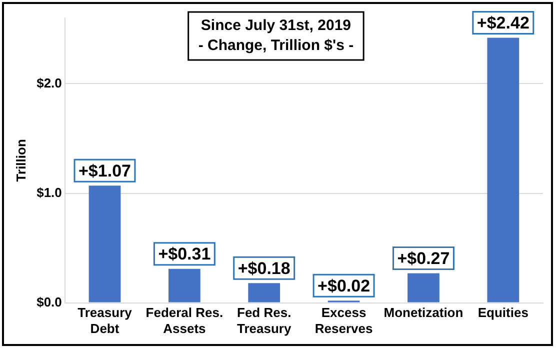  Describe the element at coordinates (184, 254) in the screenshot. I see `data-label: +$0.31` at that location.